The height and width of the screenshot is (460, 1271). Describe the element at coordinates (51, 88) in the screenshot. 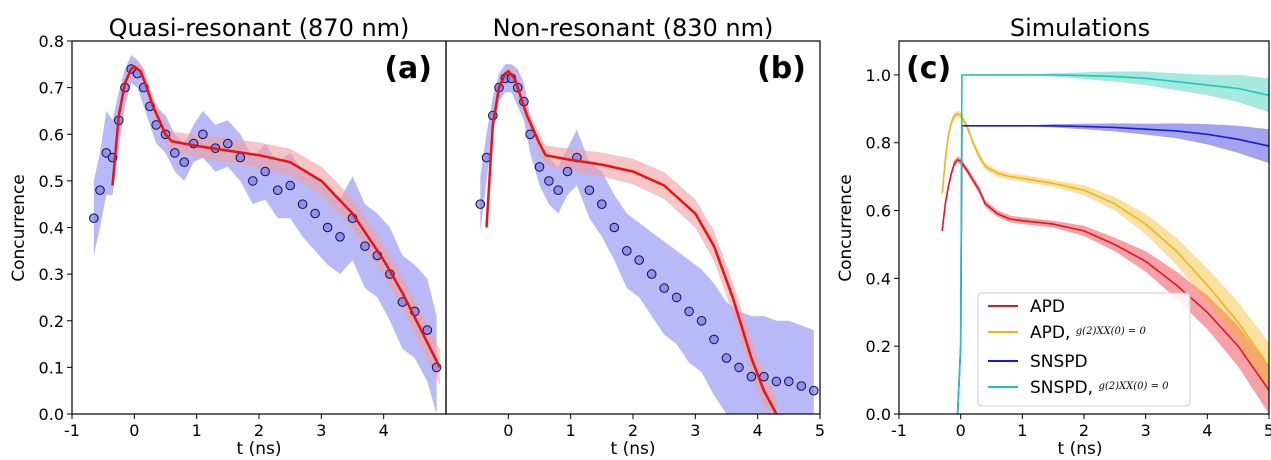

I see `ytick-label: 0.7` at that location.